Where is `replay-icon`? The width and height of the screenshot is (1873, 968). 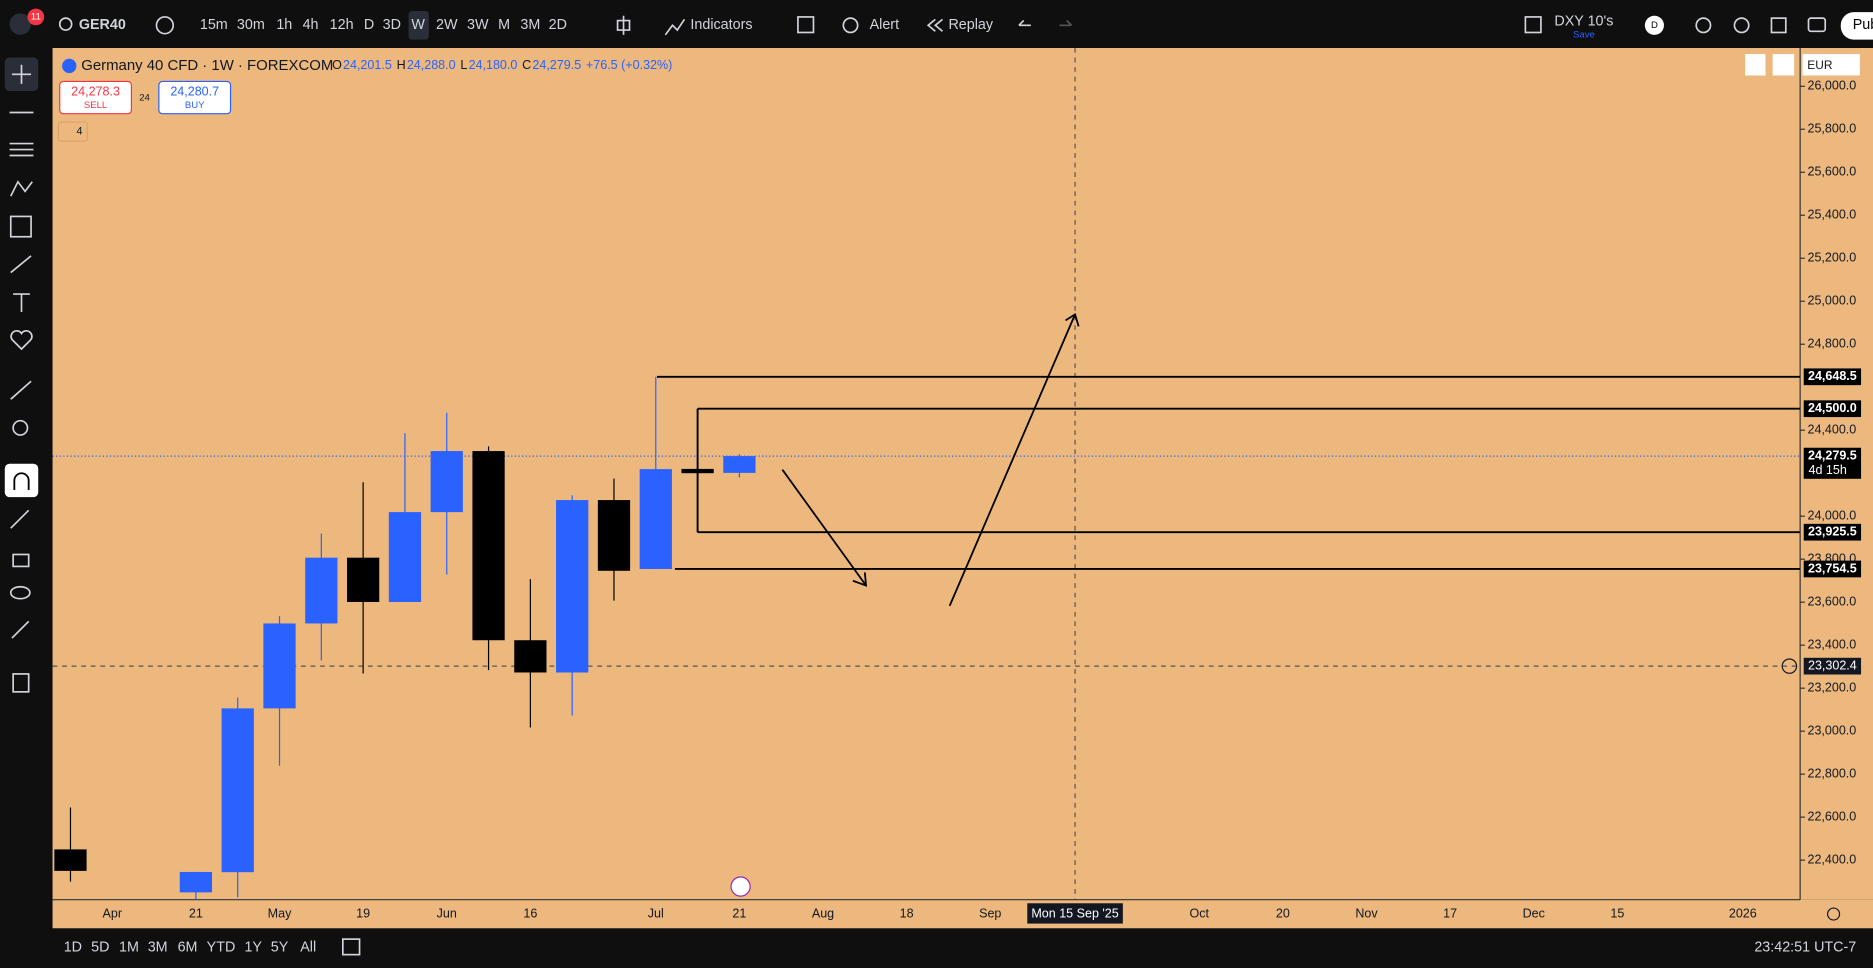 replay-icon is located at coordinates (935, 25).